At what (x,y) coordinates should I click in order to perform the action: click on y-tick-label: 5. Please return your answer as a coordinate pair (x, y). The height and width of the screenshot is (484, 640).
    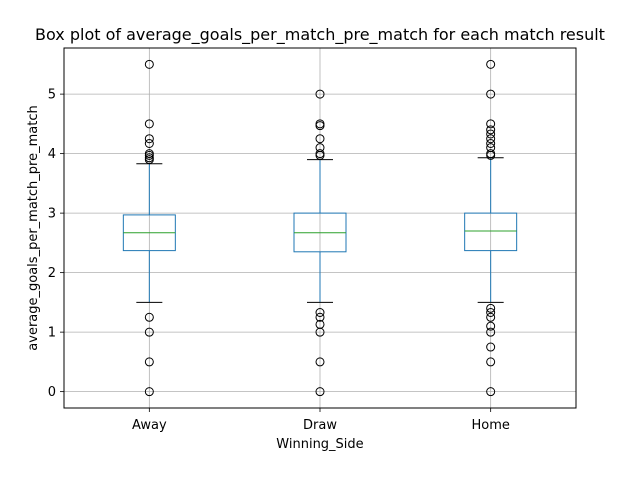
    Looking at the image, I should click on (52, 95).